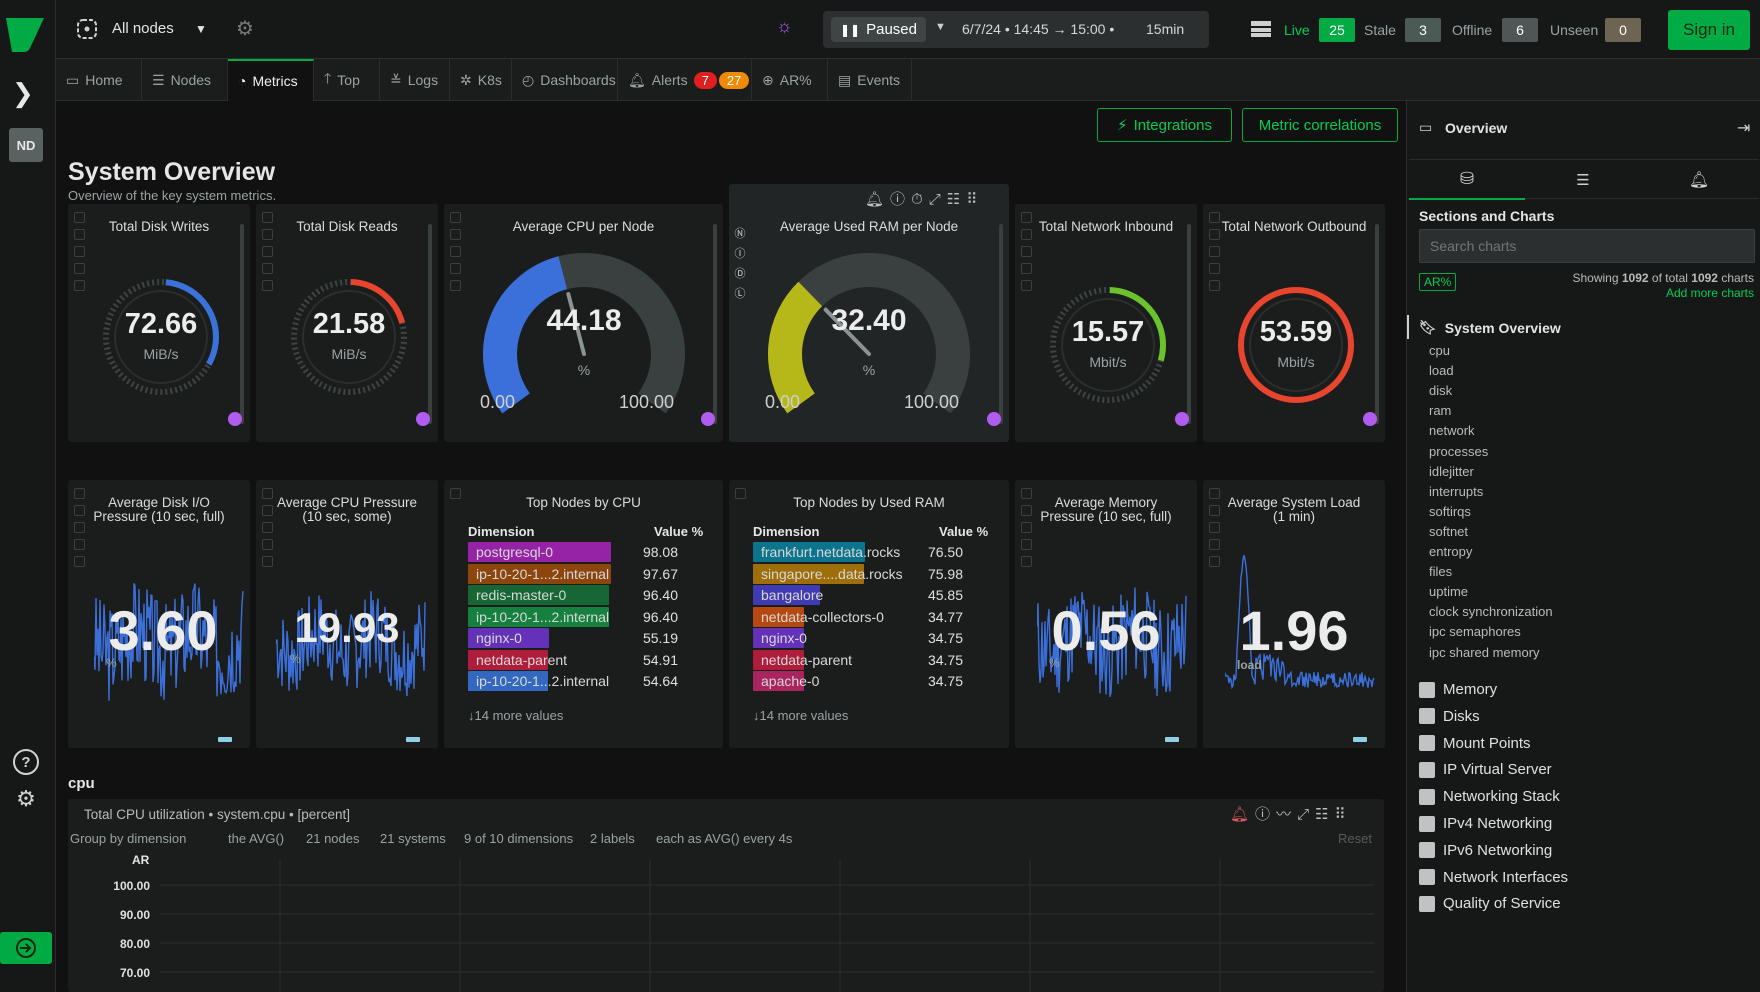 This screenshot has height=992, width=1760. Describe the element at coordinates (870, 80) in the screenshot. I see `tab-events: ▤ Events` at that location.